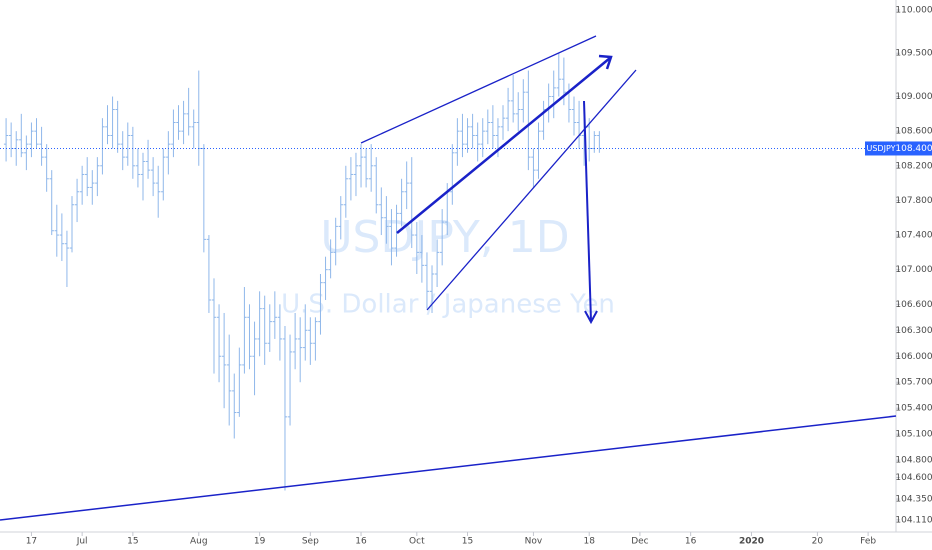 The width and height of the screenshot is (932, 550). I want to click on watermark-title: USDJPY, 1D, so click(444, 237).